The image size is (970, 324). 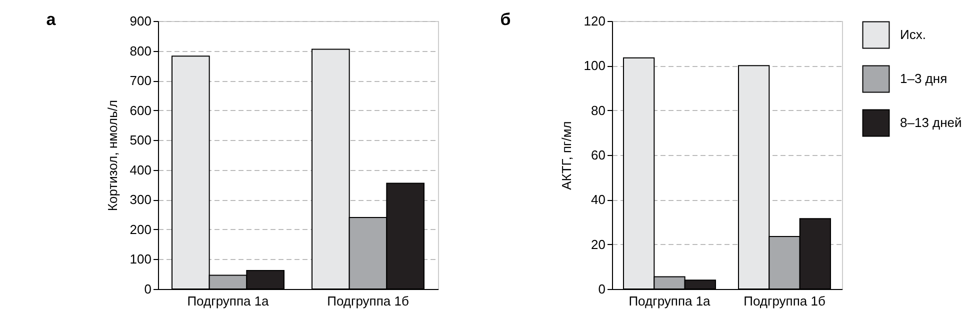 What do you see at coordinates (931, 122) in the screenshot?
I see `legend-label: 8–13 дней` at bounding box center [931, 122].